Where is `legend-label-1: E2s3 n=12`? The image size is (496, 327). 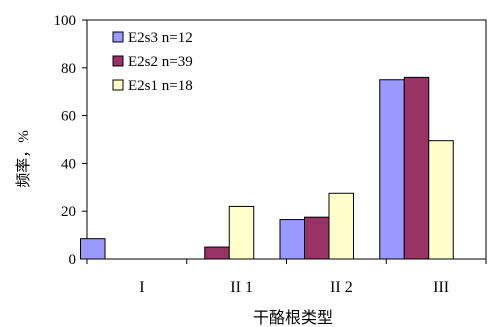
legend-label-1: E2s3 n=12 is located at coordinates (160, 38).